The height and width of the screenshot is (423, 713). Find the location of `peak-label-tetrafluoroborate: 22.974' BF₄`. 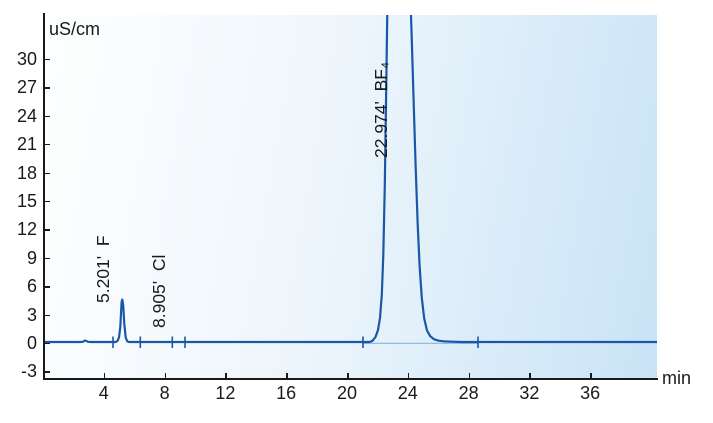

peak-label-tetrafluoroborate: 22.974' BF₄ is located at coordinates (381, 109).